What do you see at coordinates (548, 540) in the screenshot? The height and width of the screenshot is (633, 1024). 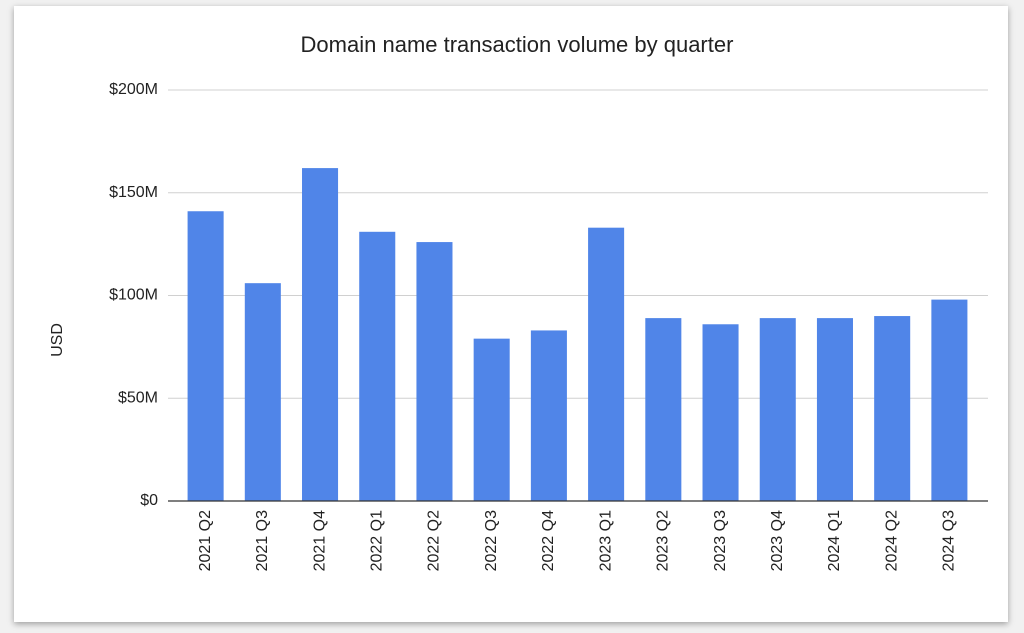 I see `x-tick-label: 2022 Q4` at bounding box center [548, 540].